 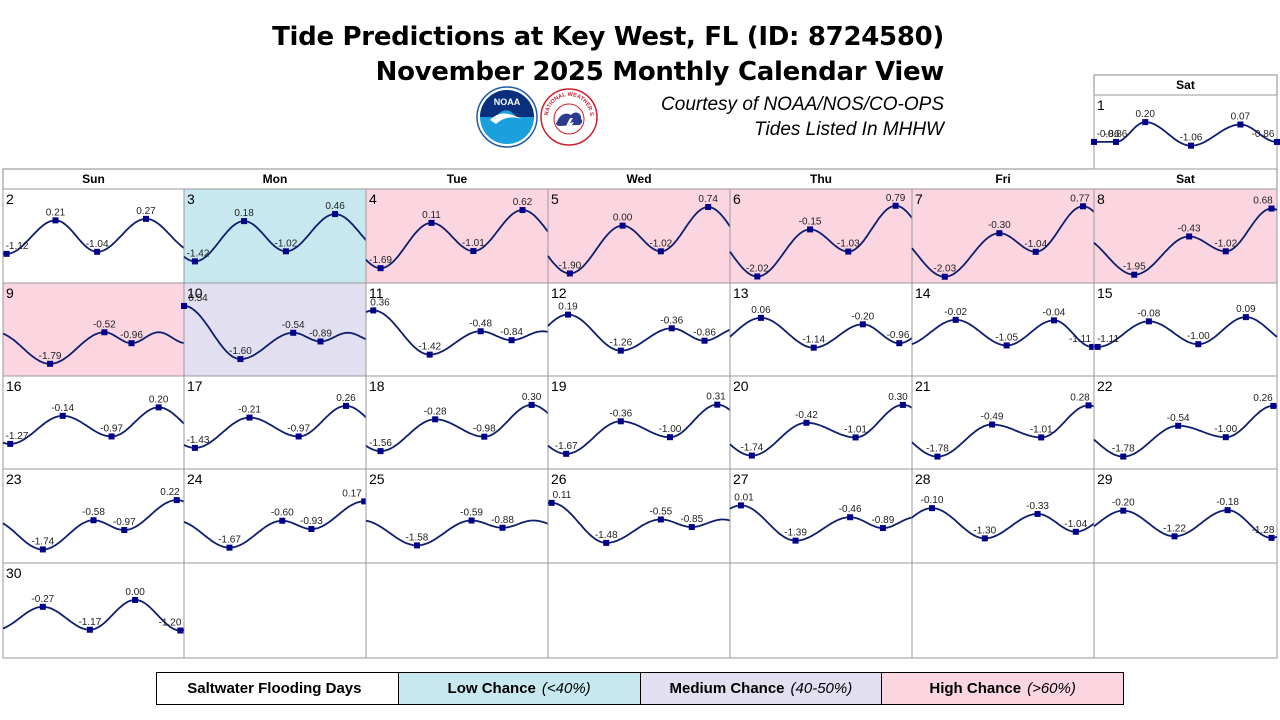 I want to click on tide-label: 0.11, so click(x=431, y=215).